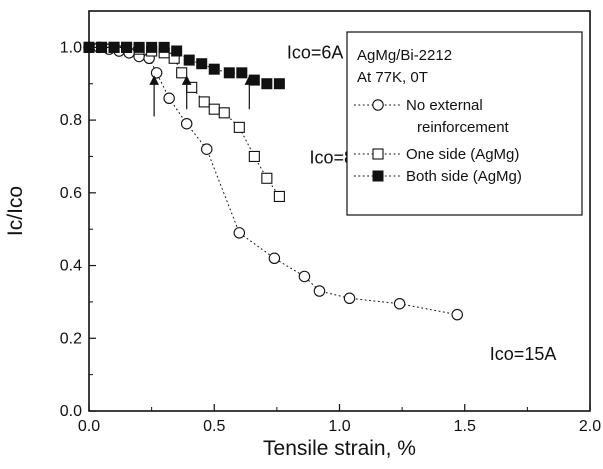 The image size is (603, 469). Describe the element at coordinates (339, 448) in the screenshot. I see `x-axis-title: Tensile strain, %` at that location.